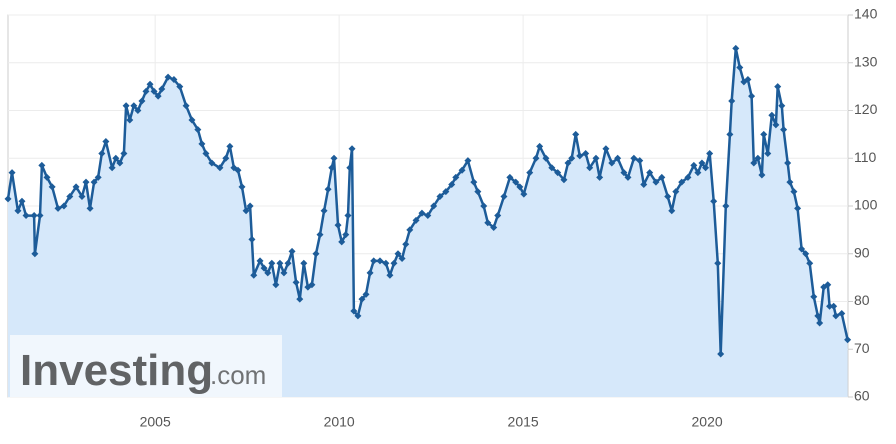 This screenshot has height=444, width=896. Describe the element at coordinates (155, 422) in the screenshot. I see `x-tick-label: 2005` at that location.